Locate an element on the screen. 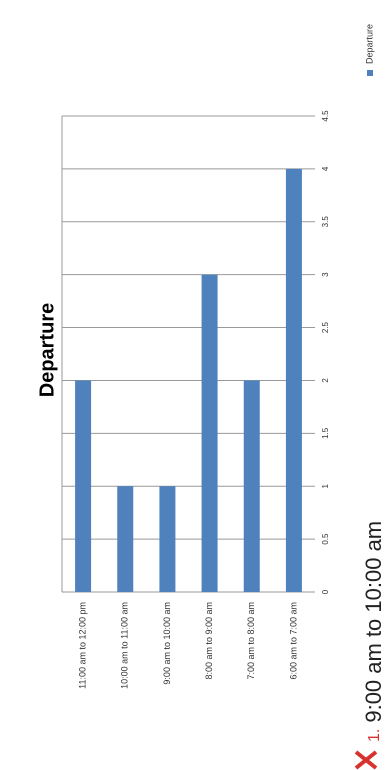  x-tick-label: 11:00 am to 12:00 pm is located at coordinates (82, 645).